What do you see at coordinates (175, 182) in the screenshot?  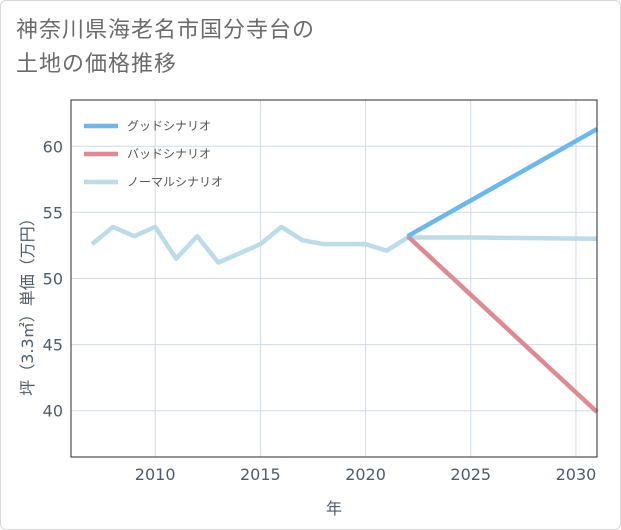 I see `legend-label-normal: ノーマルシナリオ` at bounding box center [175, 182].